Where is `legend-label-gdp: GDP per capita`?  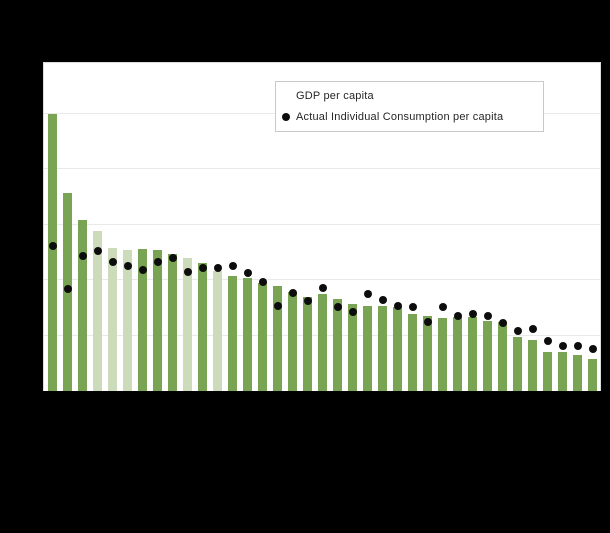 legend-label-gdp: GDP per capita is located at coordinates (335, 95).